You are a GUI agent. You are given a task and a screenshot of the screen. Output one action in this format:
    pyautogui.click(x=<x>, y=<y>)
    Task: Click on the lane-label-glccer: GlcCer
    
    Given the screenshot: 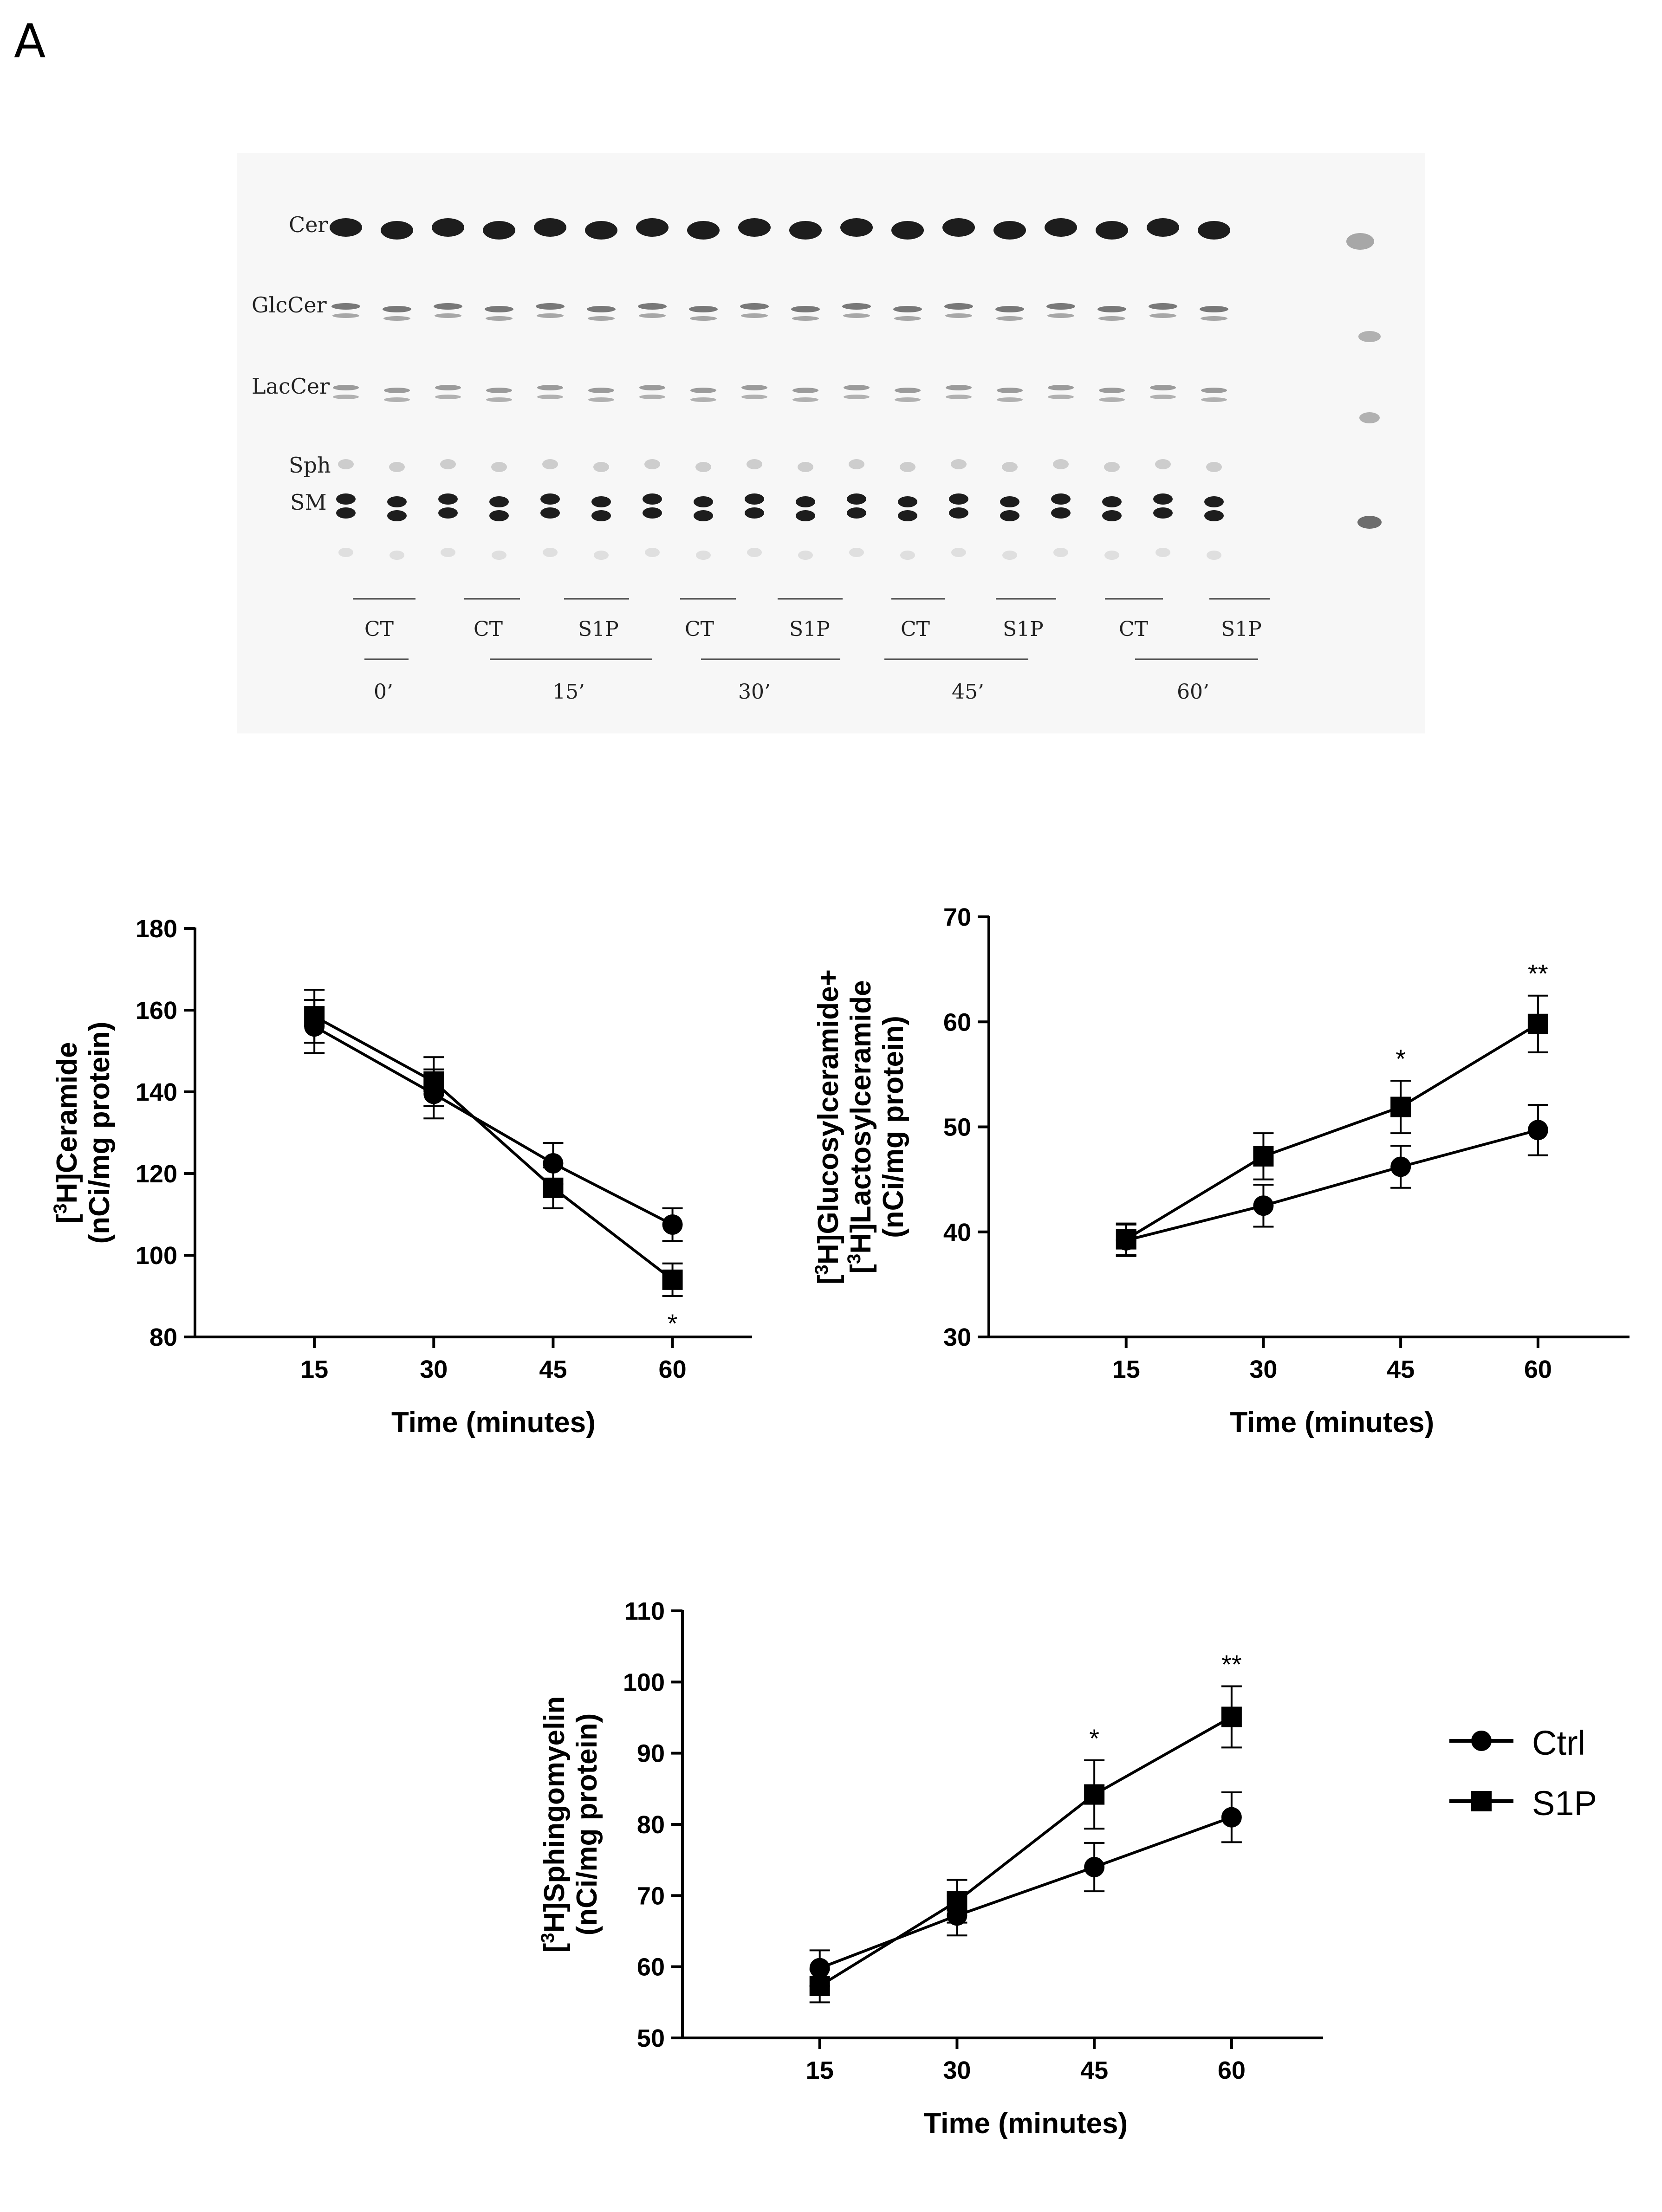 What is the action you would take?
    pyautogui.click(x=289, y=305)
    